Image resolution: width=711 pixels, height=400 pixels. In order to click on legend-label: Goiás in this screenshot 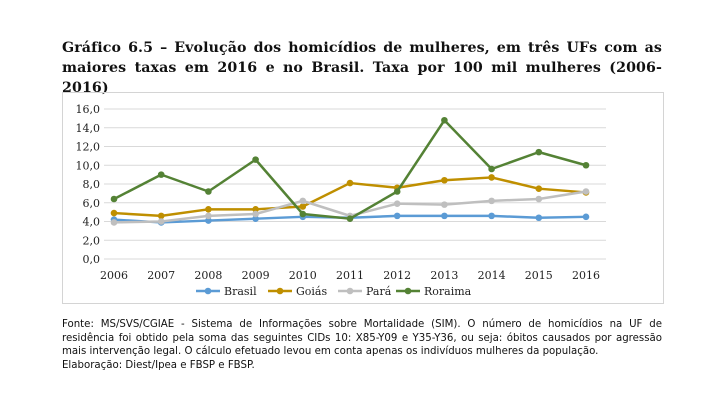, I will do `click(311, 291)`.